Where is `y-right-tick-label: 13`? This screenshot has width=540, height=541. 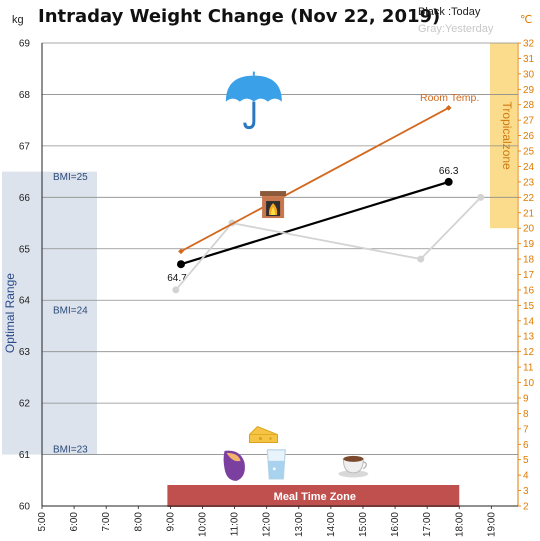
y-right-tick-label: 13 is located at coordinates (529, 337).